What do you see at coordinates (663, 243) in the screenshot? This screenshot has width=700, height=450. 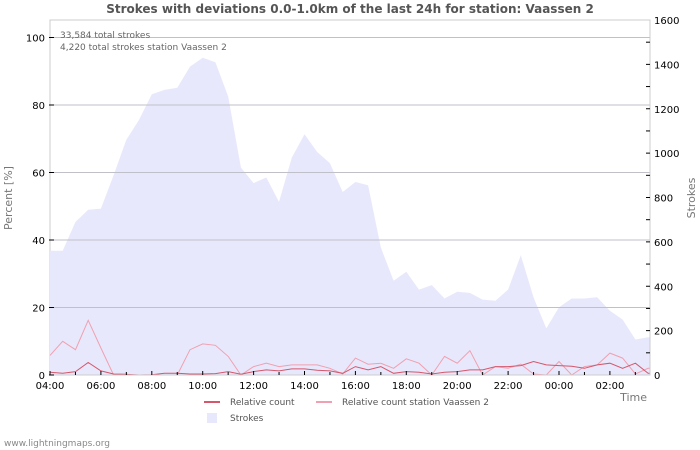 I see `right-tick-label: 600` at bounding box center [663, 243].